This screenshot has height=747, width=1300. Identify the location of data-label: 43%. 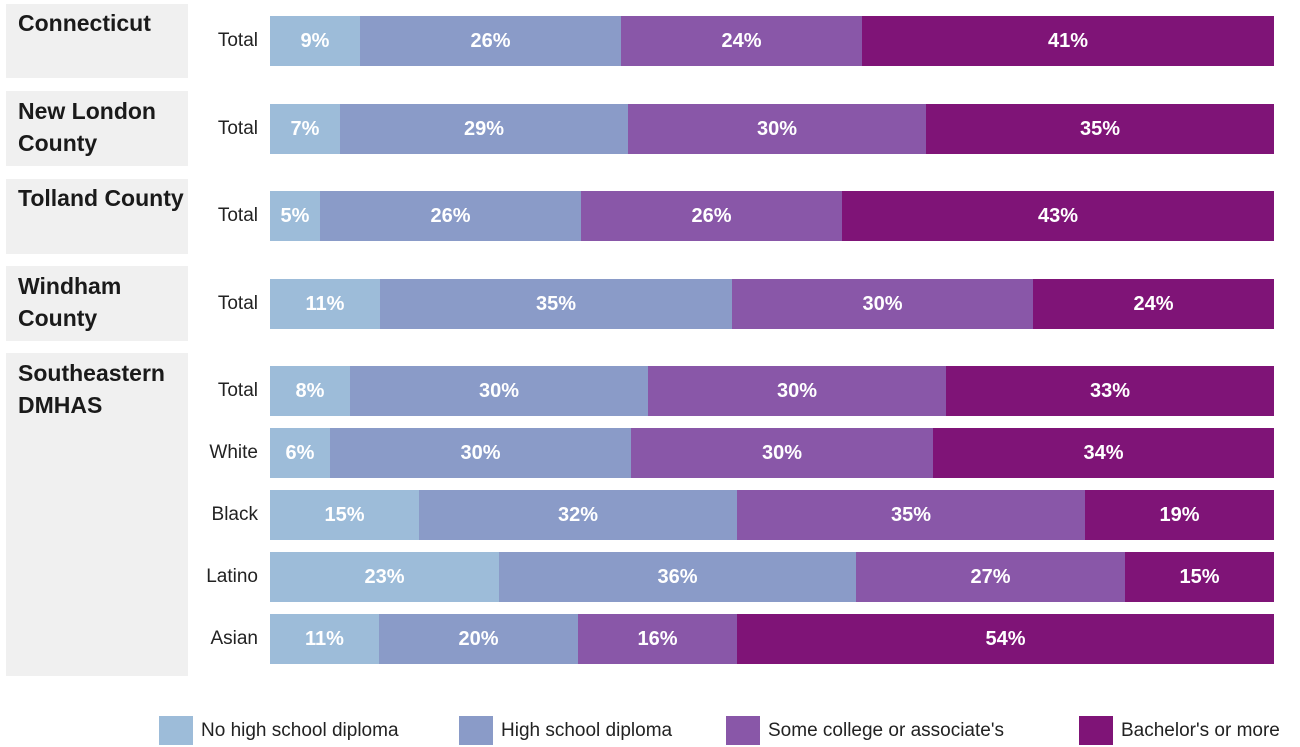
(1058, 216).